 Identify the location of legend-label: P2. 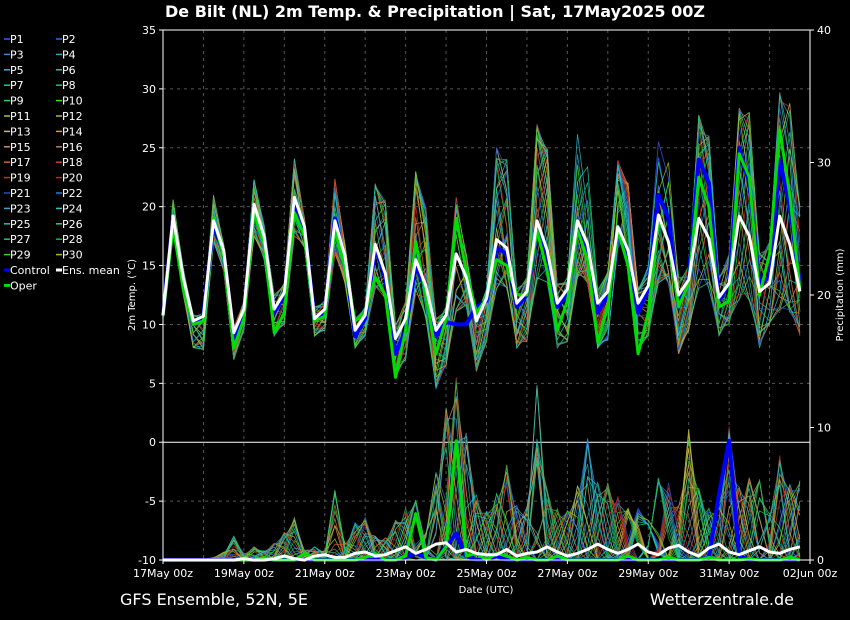
(69, 39).